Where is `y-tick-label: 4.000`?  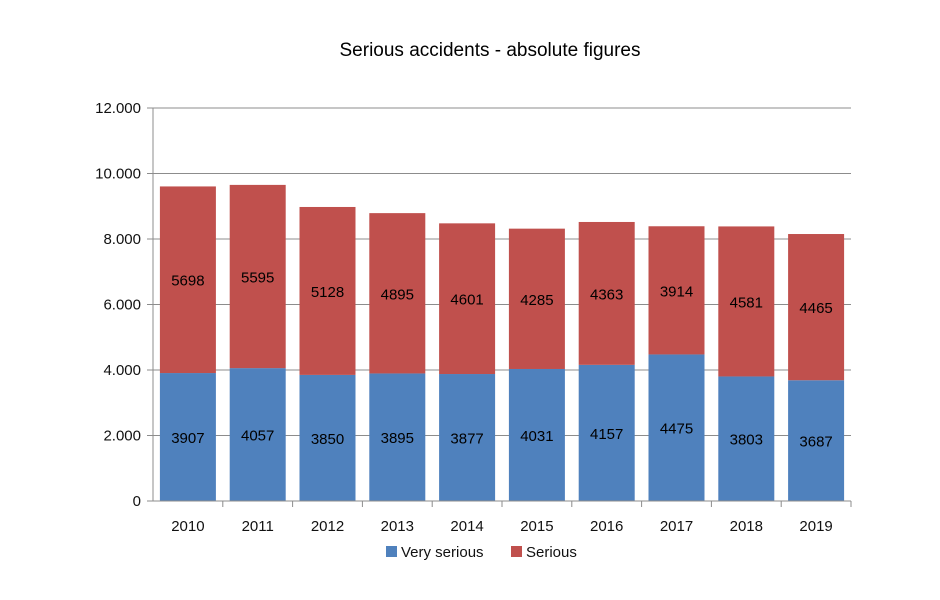 y-tick-label: 4.000 is located at coordinates (122, 370).